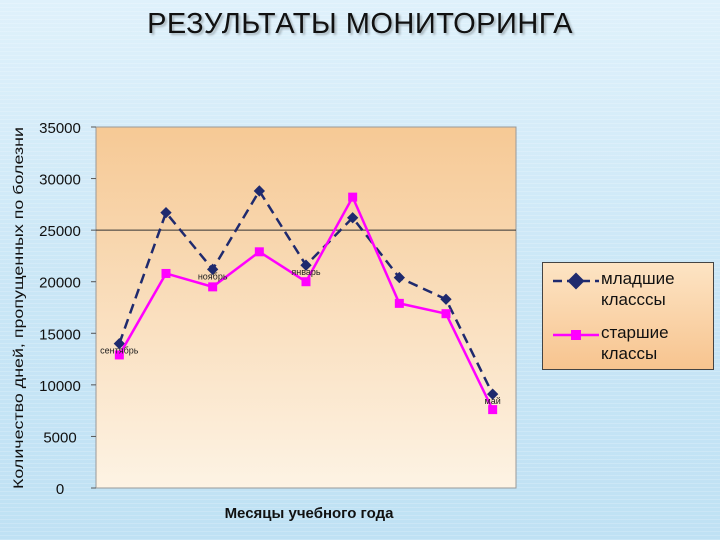 The image size is (720, 540). What do you see at coordinates (59, 437) in the screenshot?
I see `y-tick-label: 5000` at bounding box center [59, 437].